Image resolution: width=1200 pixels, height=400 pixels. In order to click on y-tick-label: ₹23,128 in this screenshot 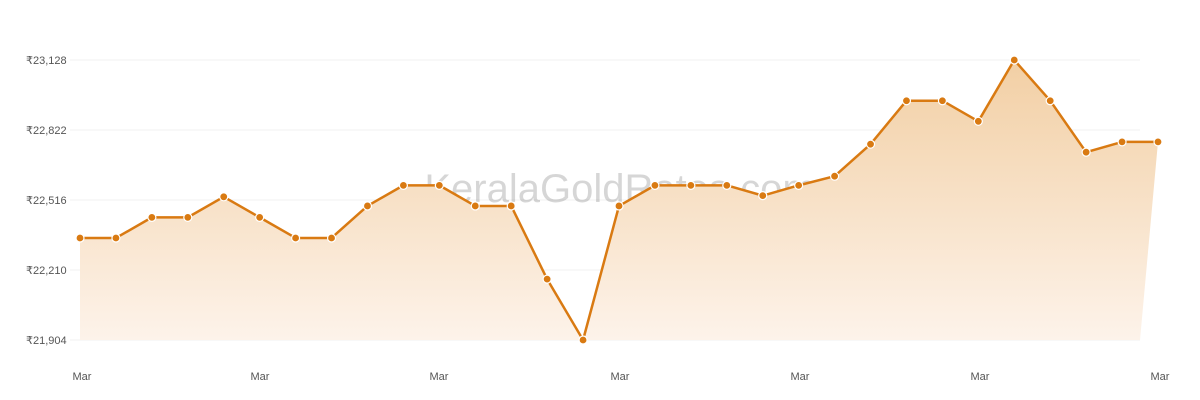, I will do `click(46, 61)`.